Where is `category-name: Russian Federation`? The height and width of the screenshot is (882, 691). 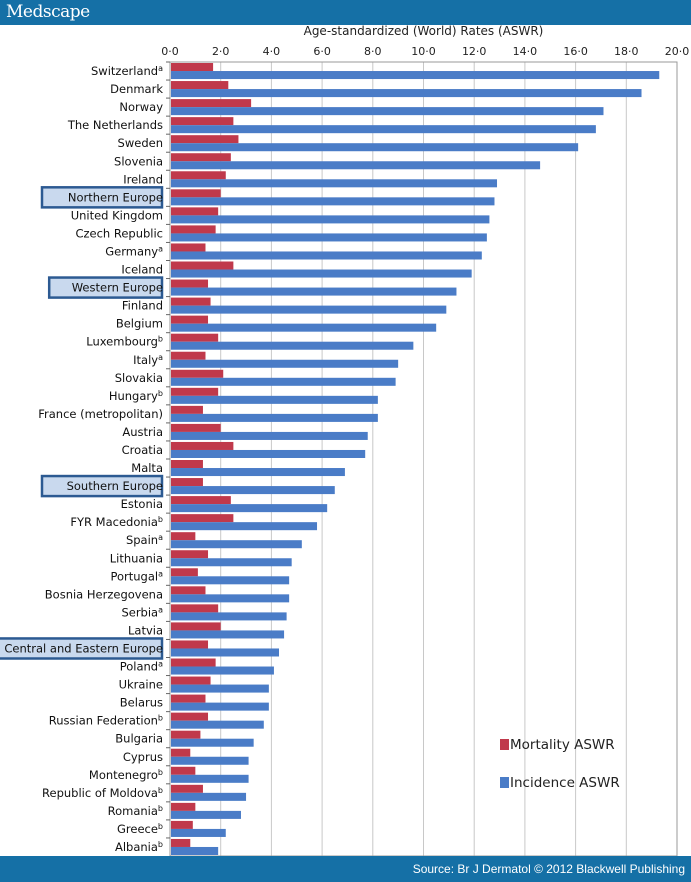 category-name: Russian Federation is located at coordinates (103, 721).